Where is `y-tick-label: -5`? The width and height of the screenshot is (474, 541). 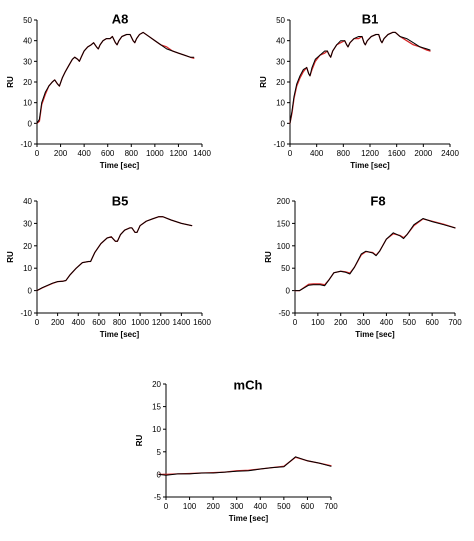 y-tick-label: -5 is located at coordinates (158, 497).